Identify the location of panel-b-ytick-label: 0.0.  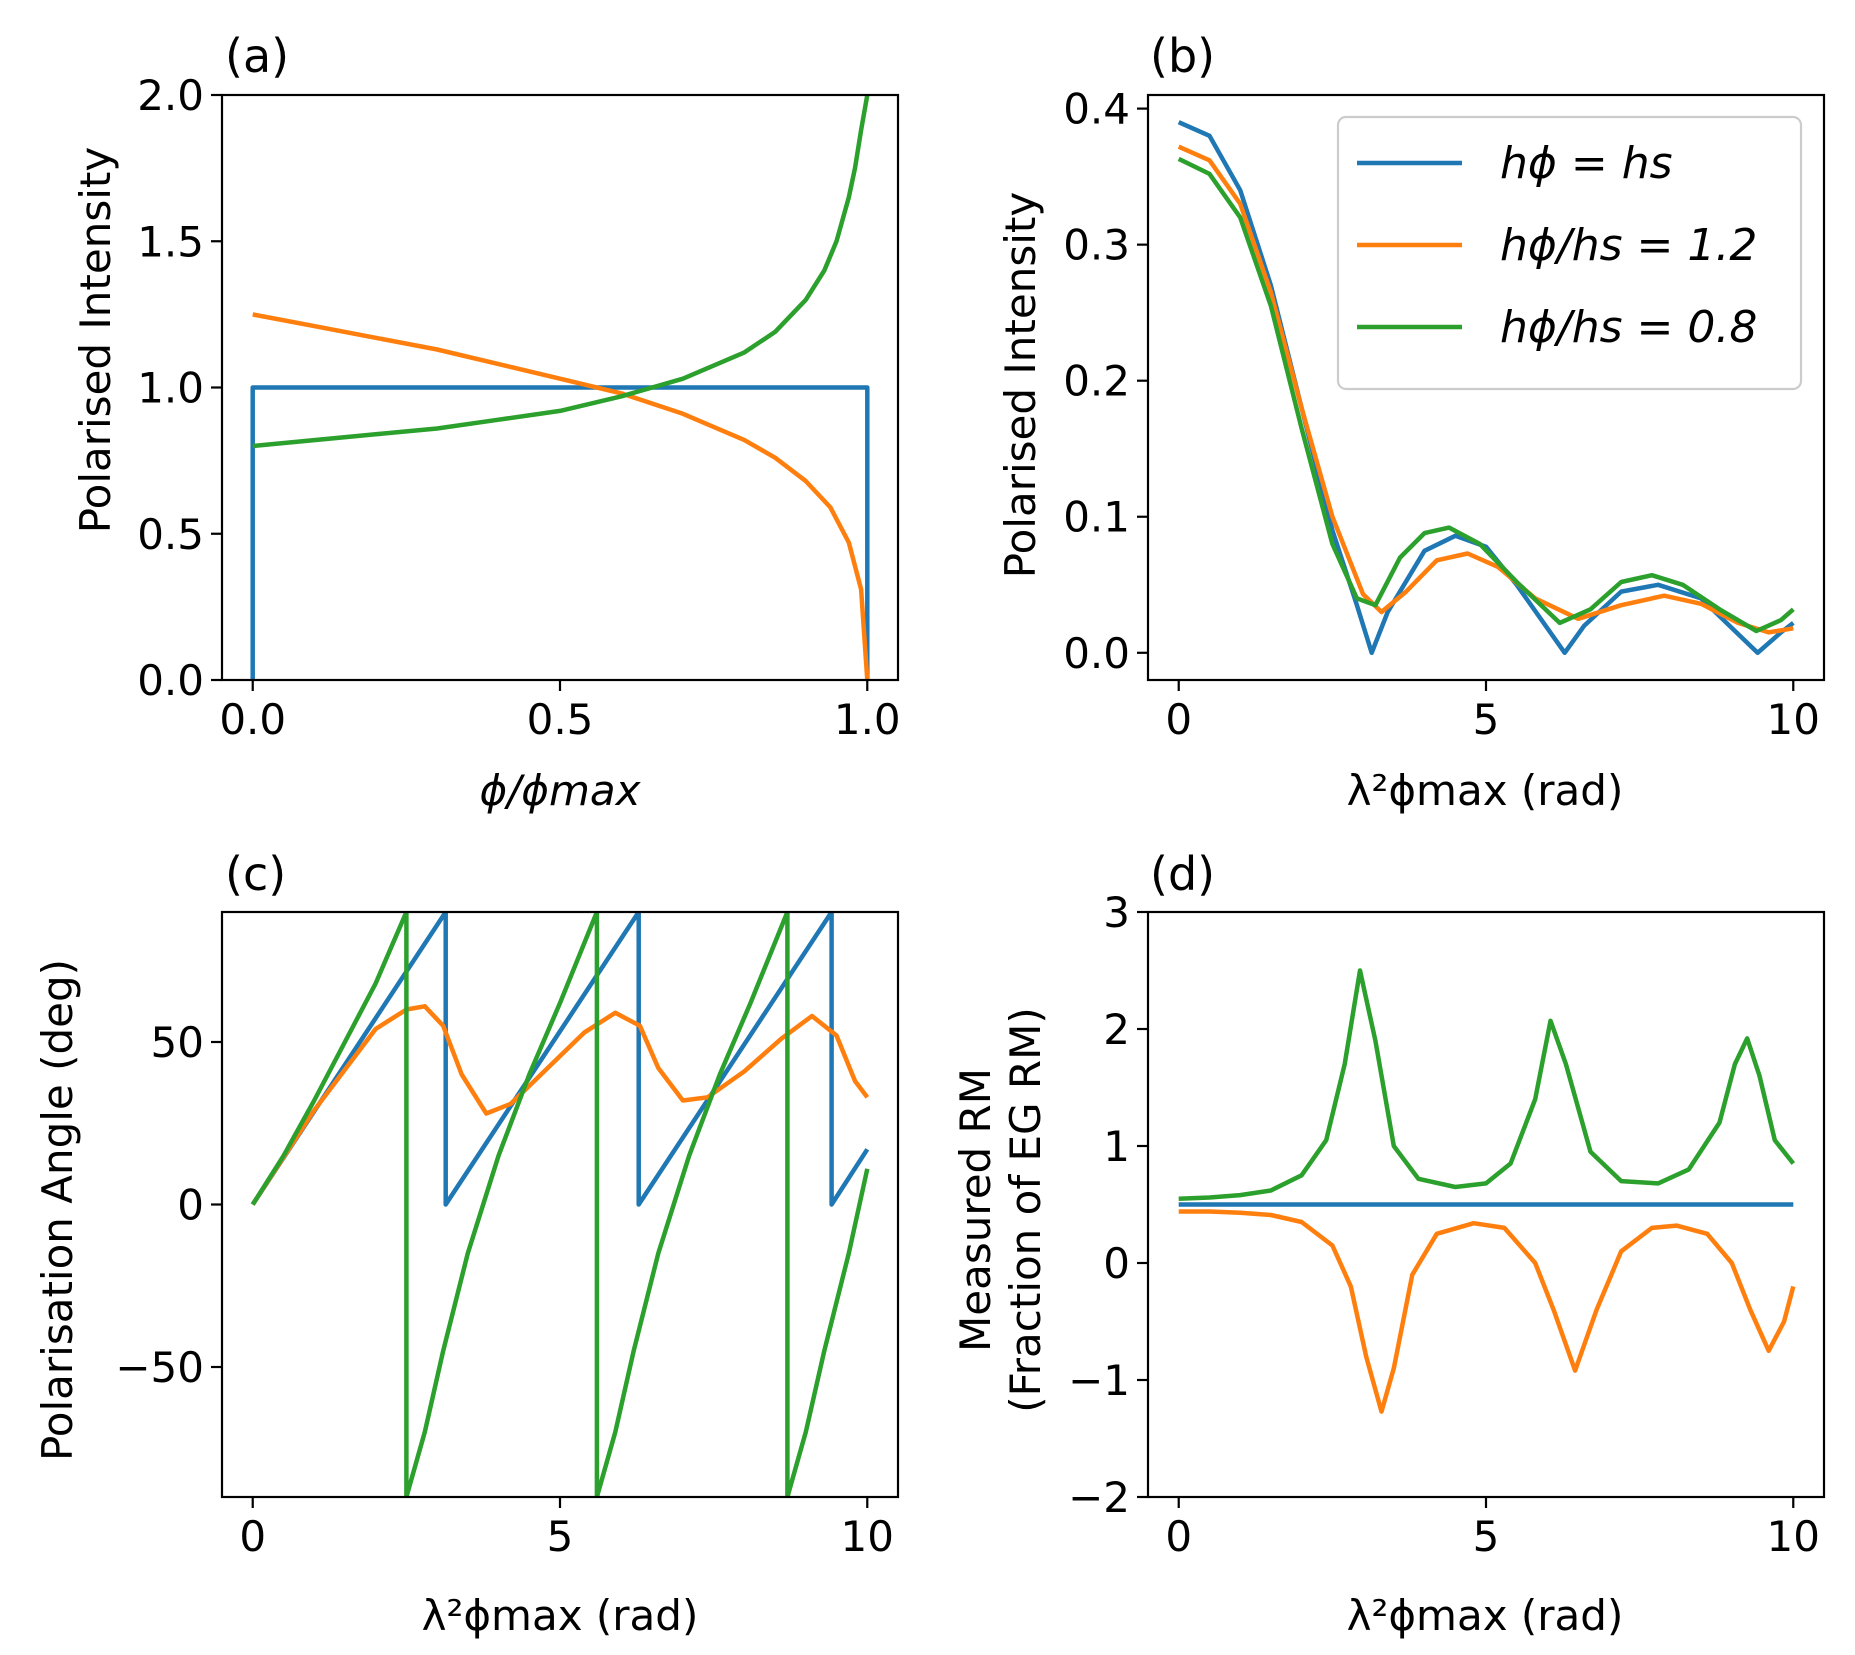
(1096, 653).